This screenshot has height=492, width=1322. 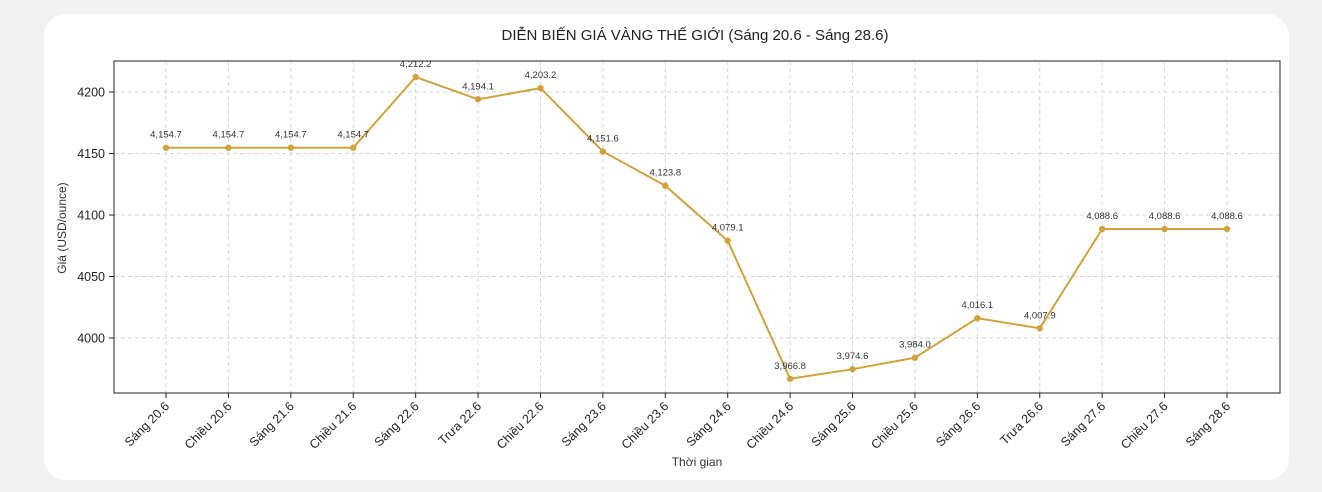 I want to click on x-tick-label: Chiều 24.6, so click(x=770, y=425).